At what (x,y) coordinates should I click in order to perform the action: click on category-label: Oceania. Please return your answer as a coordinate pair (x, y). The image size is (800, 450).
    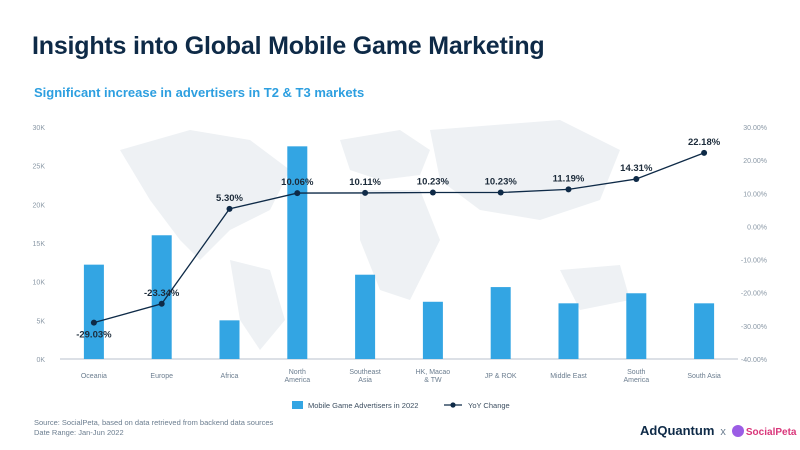
    Looking at the image, I should click on (94, 376).